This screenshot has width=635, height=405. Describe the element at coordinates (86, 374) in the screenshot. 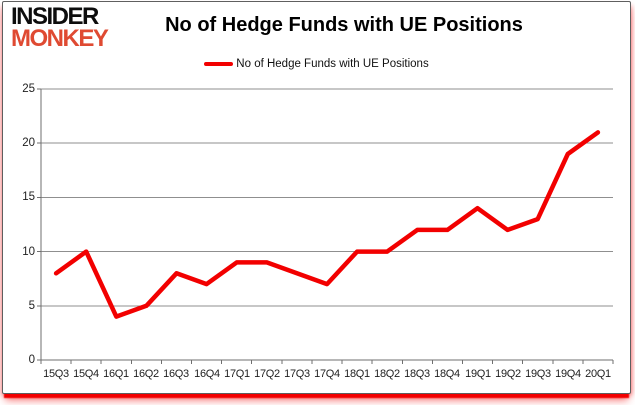

I see `x-tick-label: 15Q4` at that location.